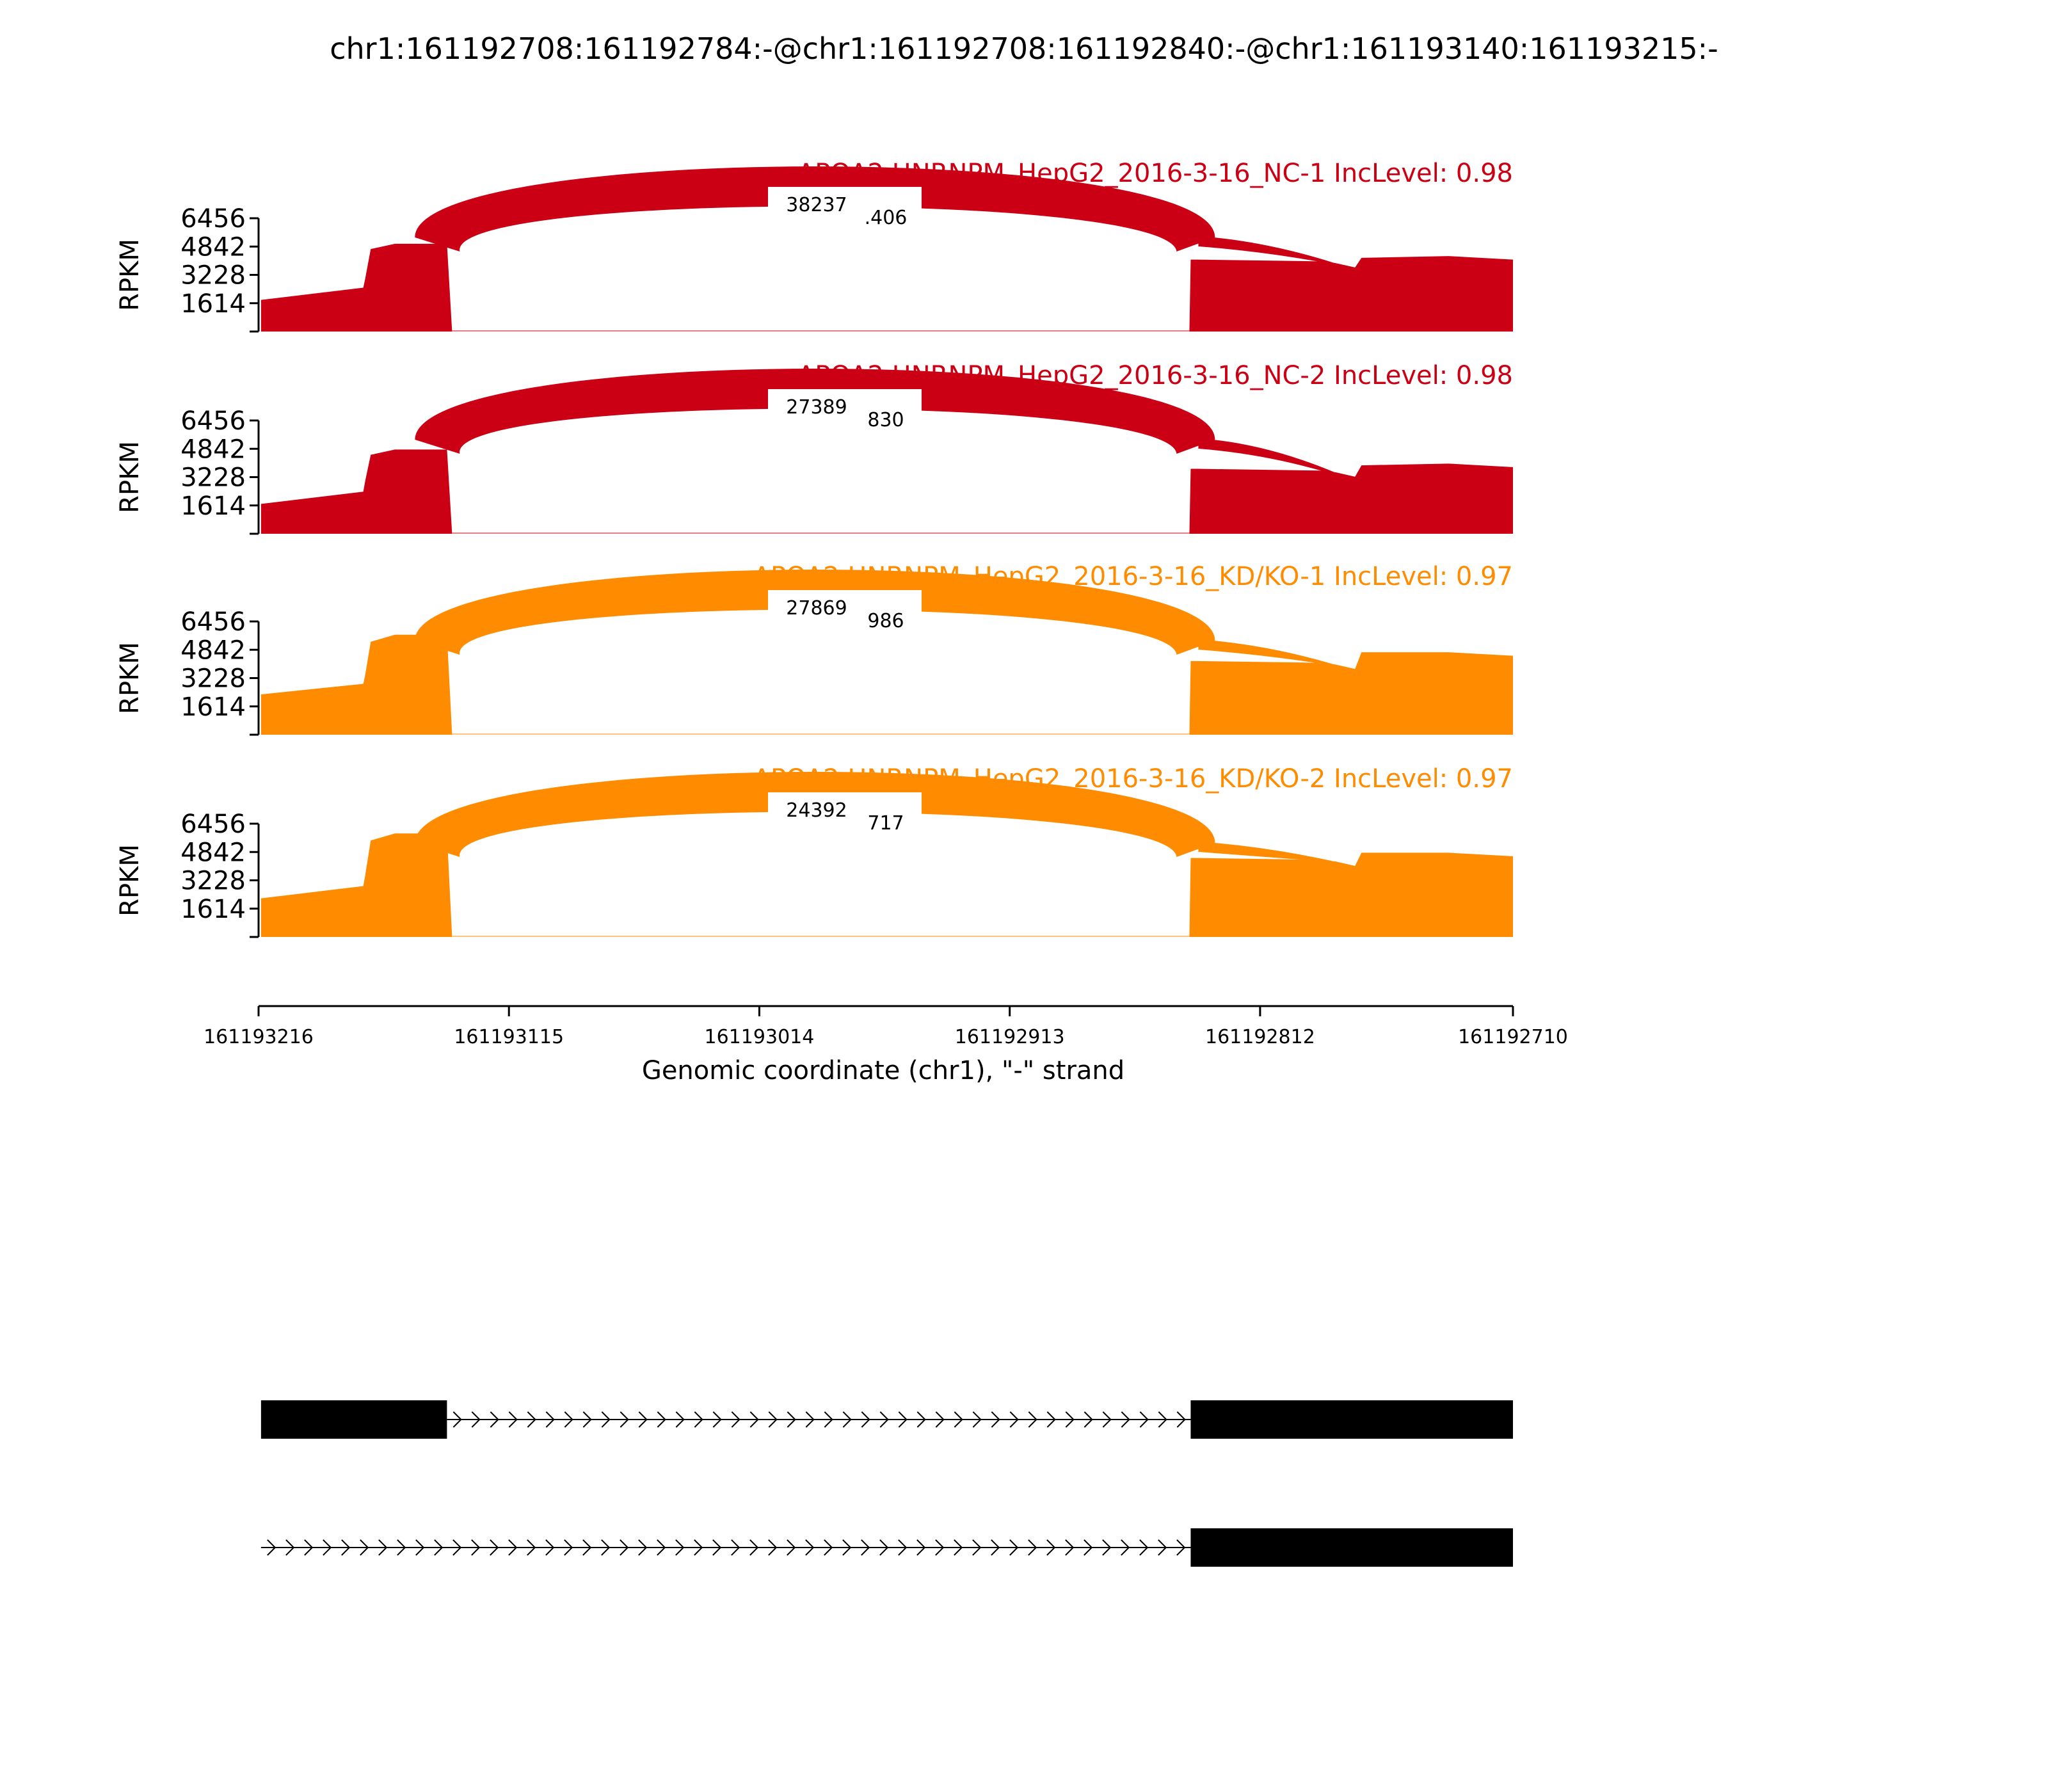 This screenshot has height=1792, width=2048. I want to click on junction-count-label: 38237, so click(816, 205).